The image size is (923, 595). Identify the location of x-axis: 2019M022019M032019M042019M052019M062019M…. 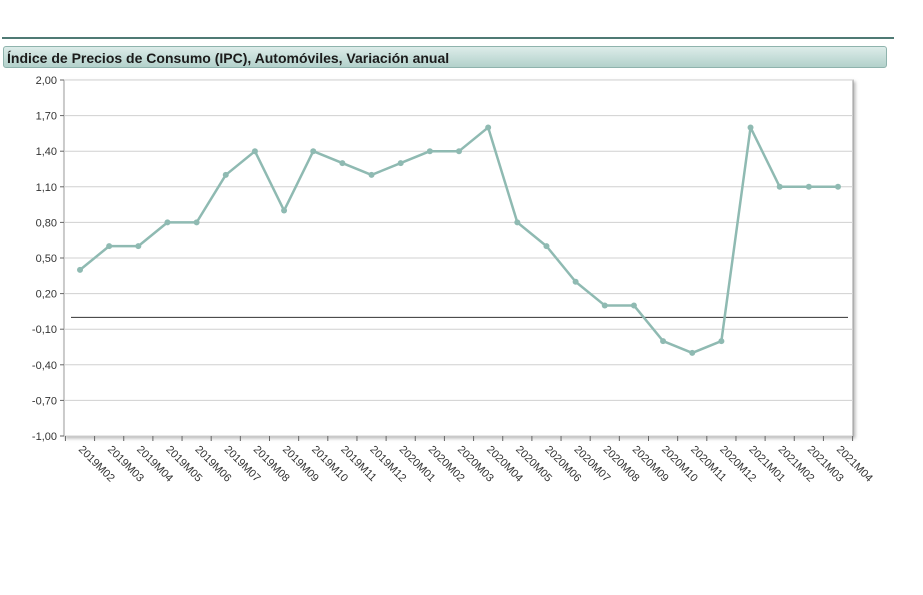
(469, 460).